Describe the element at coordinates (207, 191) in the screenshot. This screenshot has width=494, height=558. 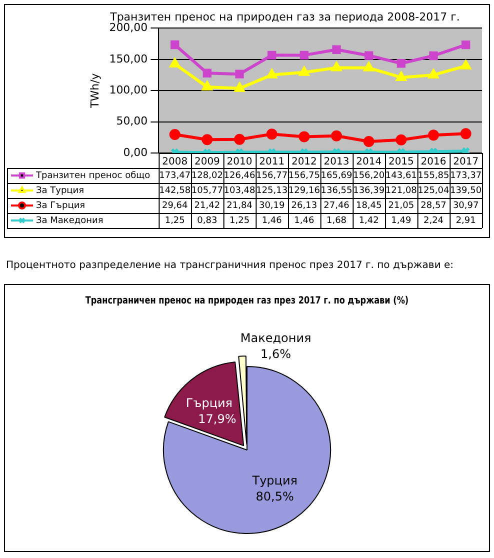
I see `data-label: 105,77` at that location.